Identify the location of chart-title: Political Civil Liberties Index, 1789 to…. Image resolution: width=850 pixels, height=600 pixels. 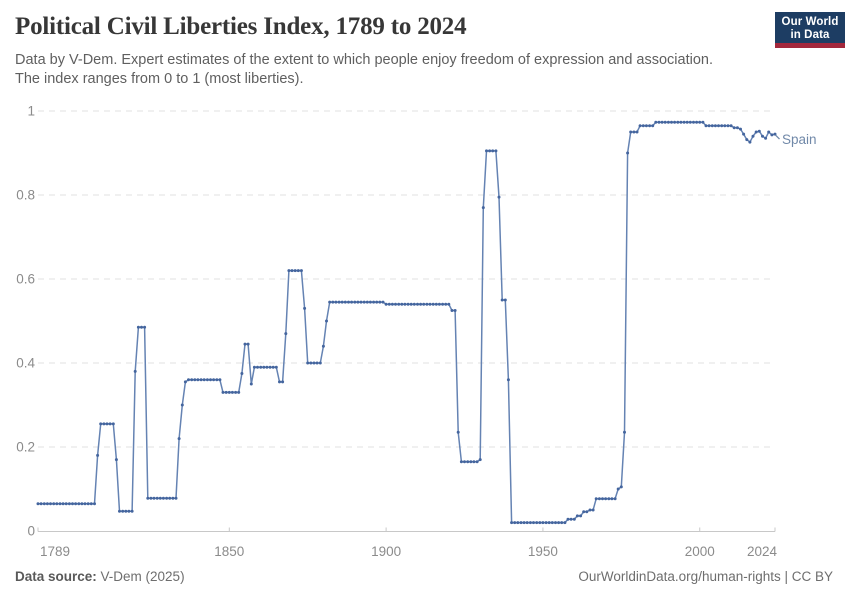
(241, 26).